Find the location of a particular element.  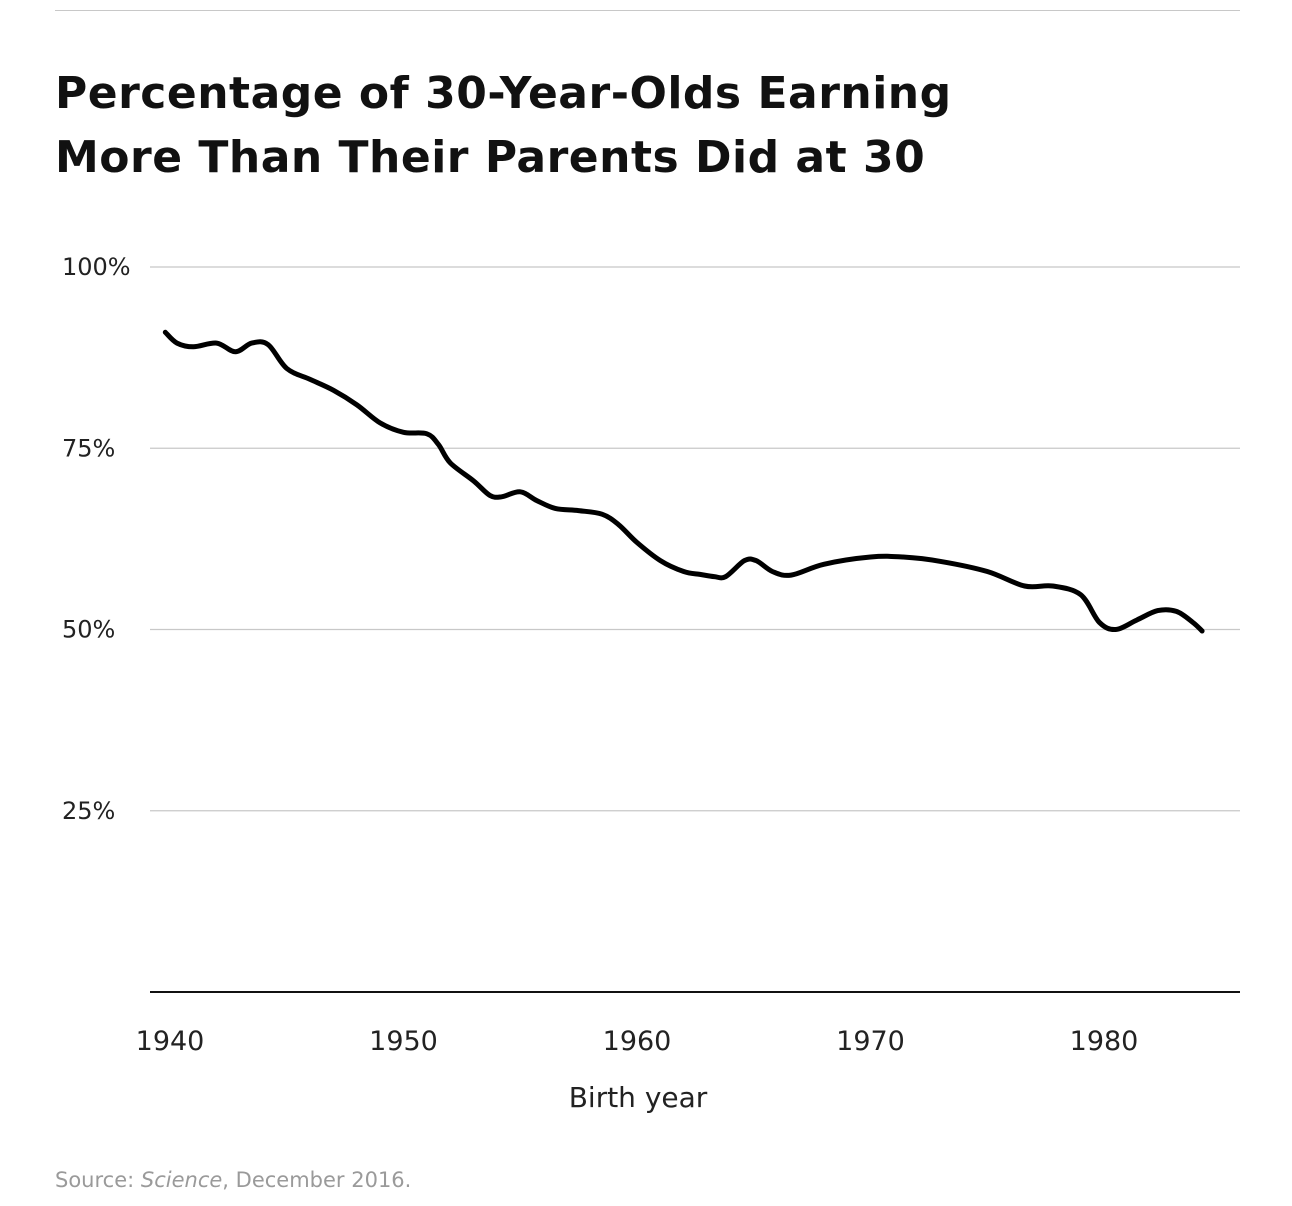

x-tick-label: 1970 is located at coordinates (870, 1041).